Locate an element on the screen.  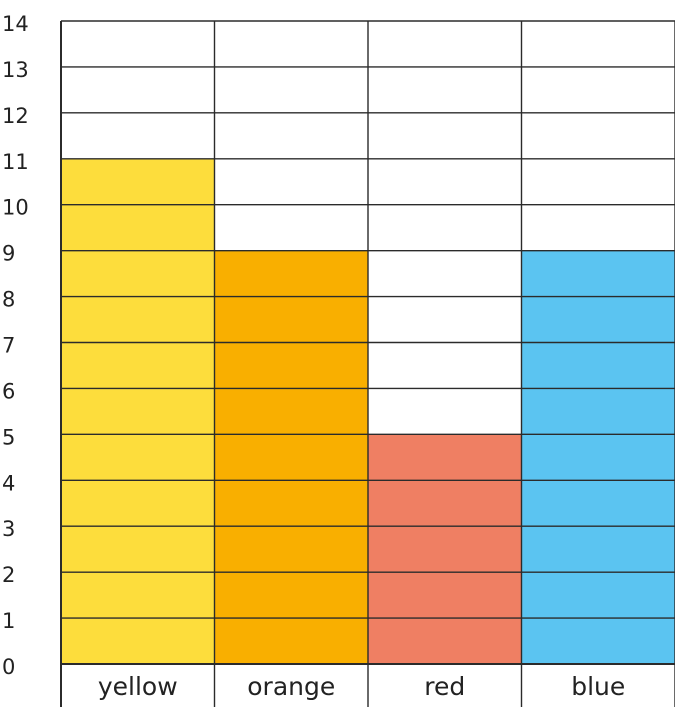
bar-red is located at coordinates (445, 549).